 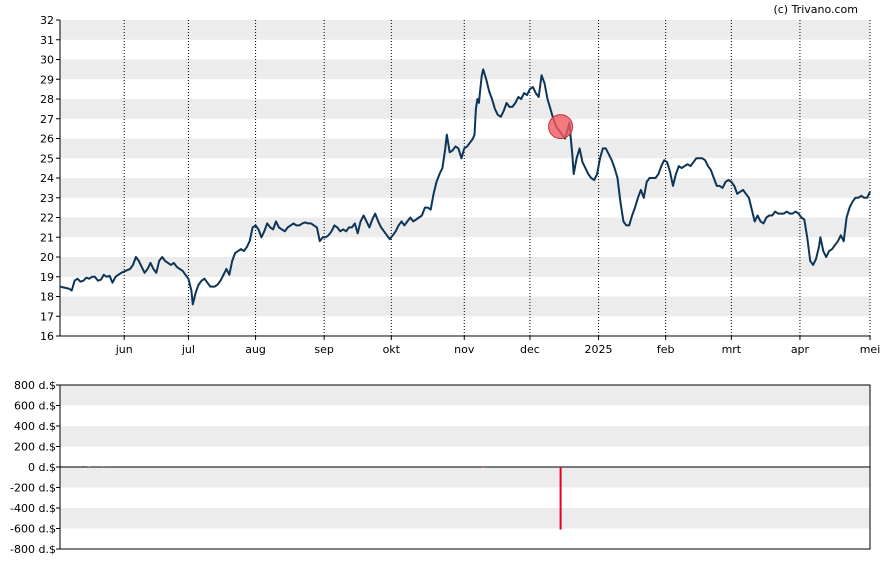 What do you see at coordinates (732, 349) in the screenshot?
I see `price-x-tick-label: mrt` at bounding box center [732, 349].